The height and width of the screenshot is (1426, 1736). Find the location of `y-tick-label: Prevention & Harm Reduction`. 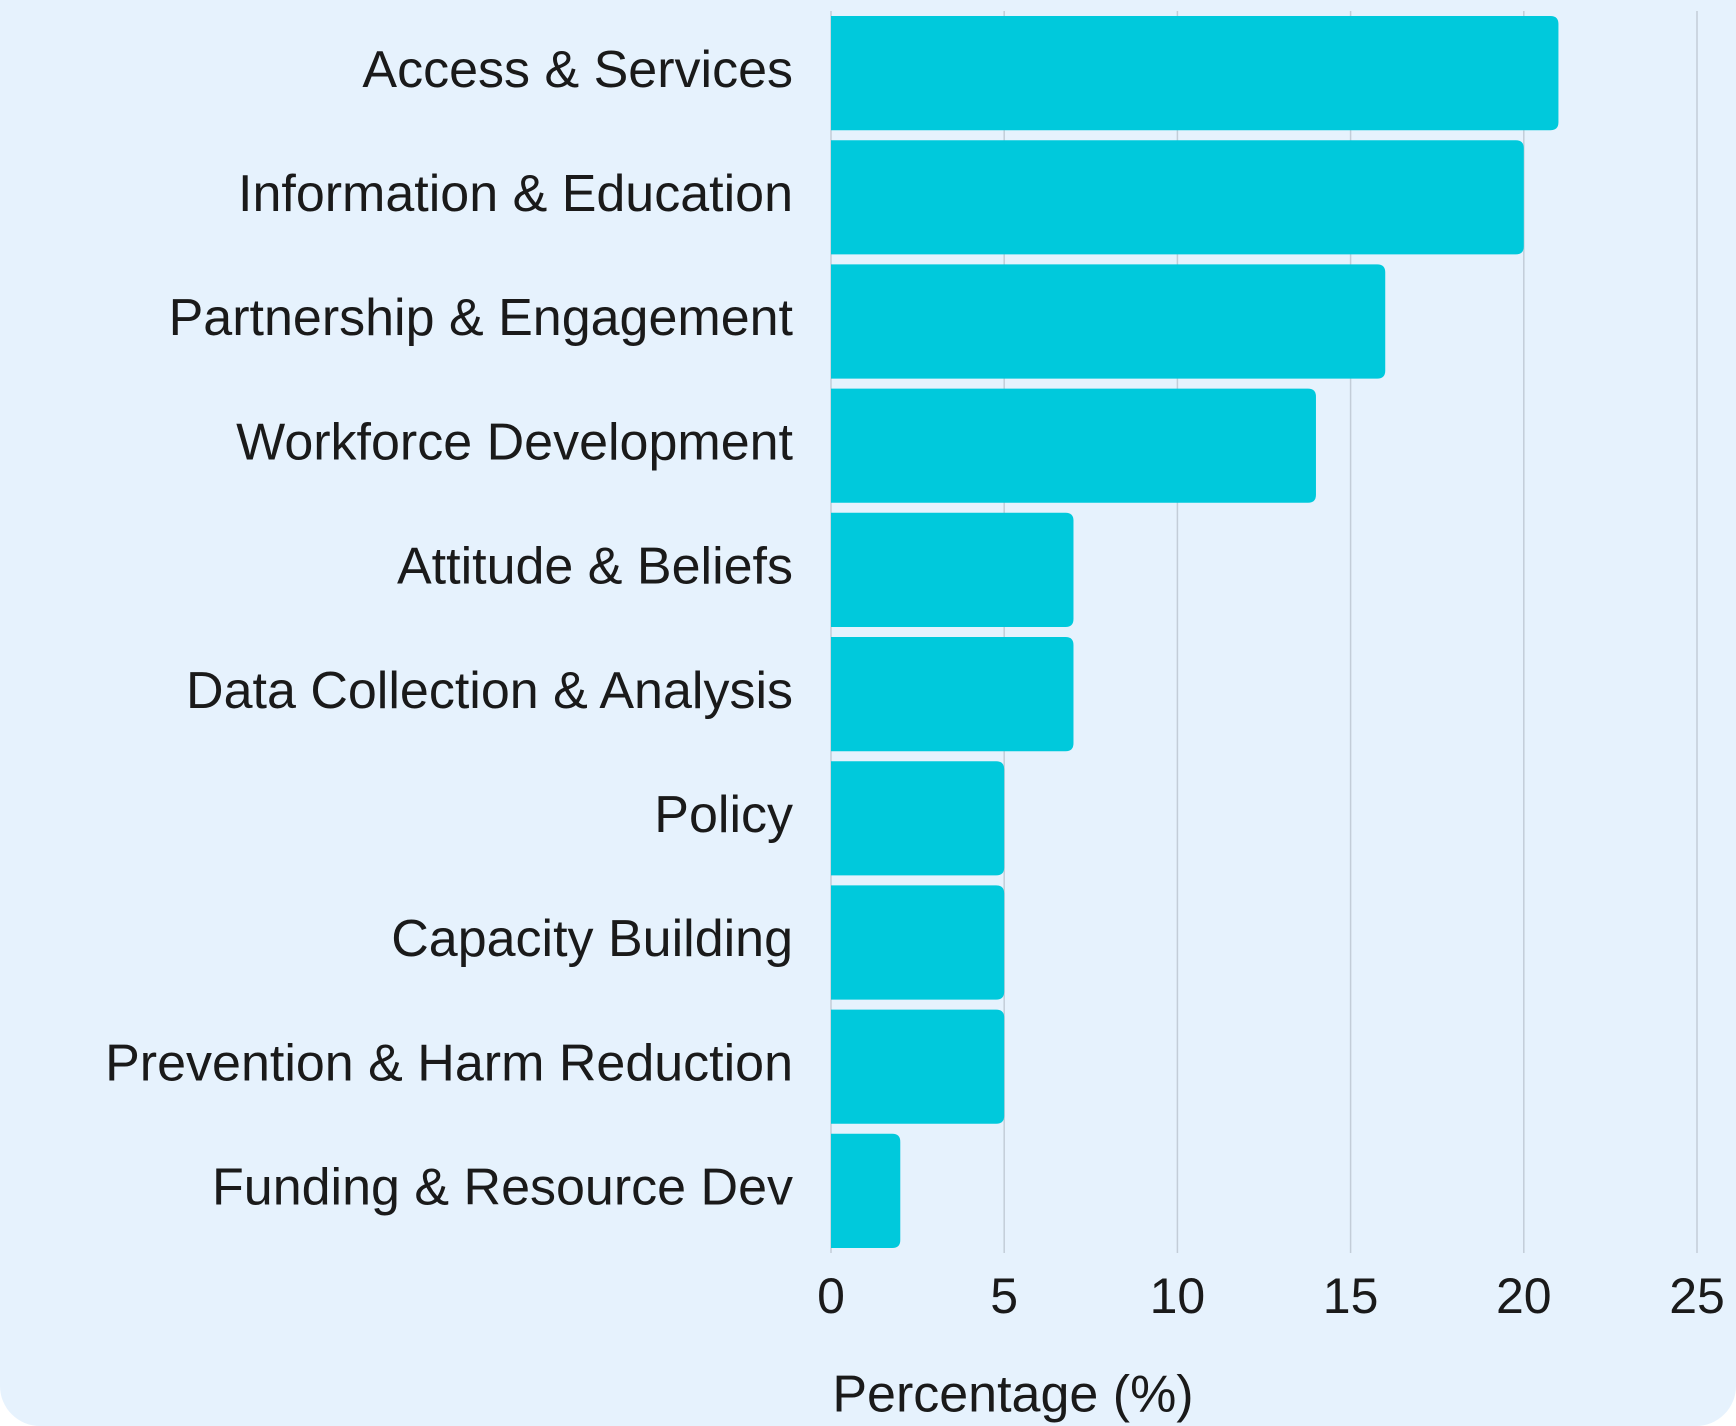

y-tick-label: Prevention & Harm Reduction is located at coordinates (449, 1063).